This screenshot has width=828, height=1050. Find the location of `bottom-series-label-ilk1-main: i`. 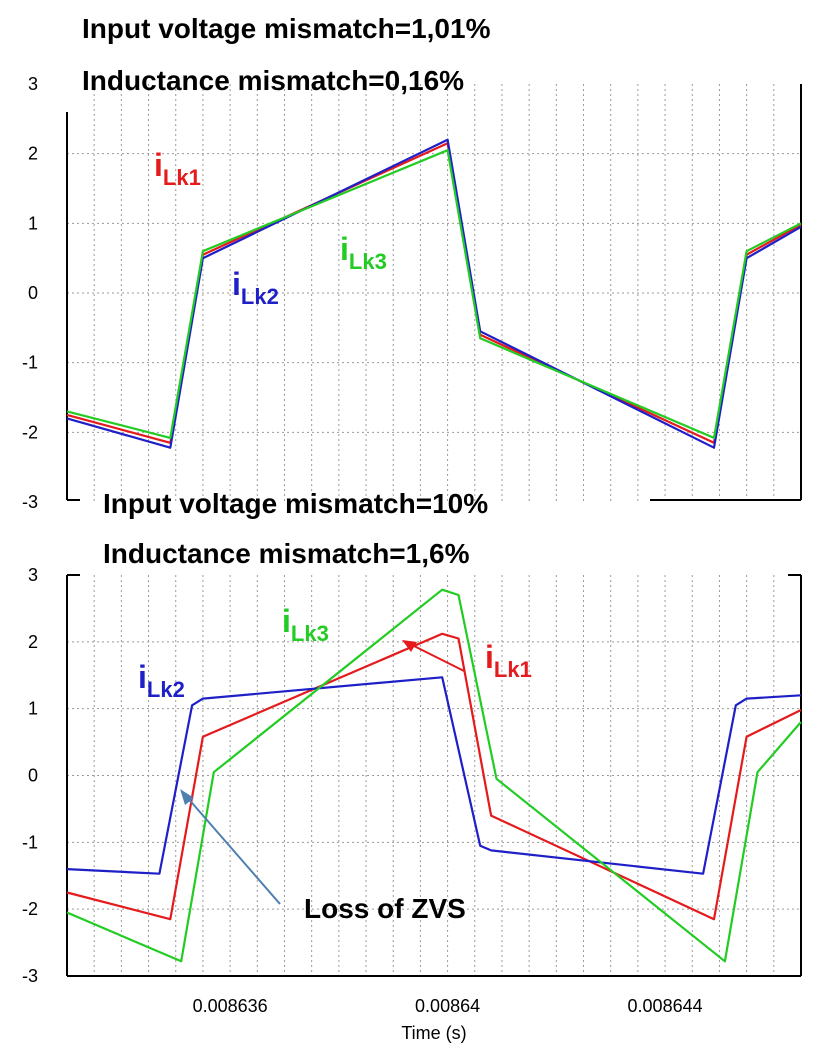

bottom-series-label-ilk1-main: i is located at coordinates (489, 657).